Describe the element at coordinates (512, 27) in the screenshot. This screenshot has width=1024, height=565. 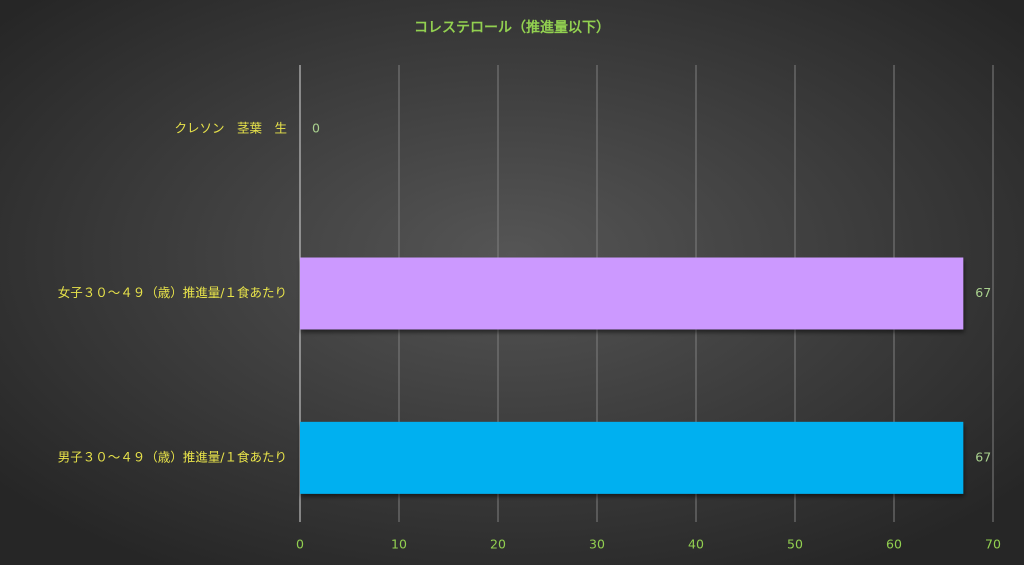
I see `chart-title: コレステロール（推進量以下）` at that location.